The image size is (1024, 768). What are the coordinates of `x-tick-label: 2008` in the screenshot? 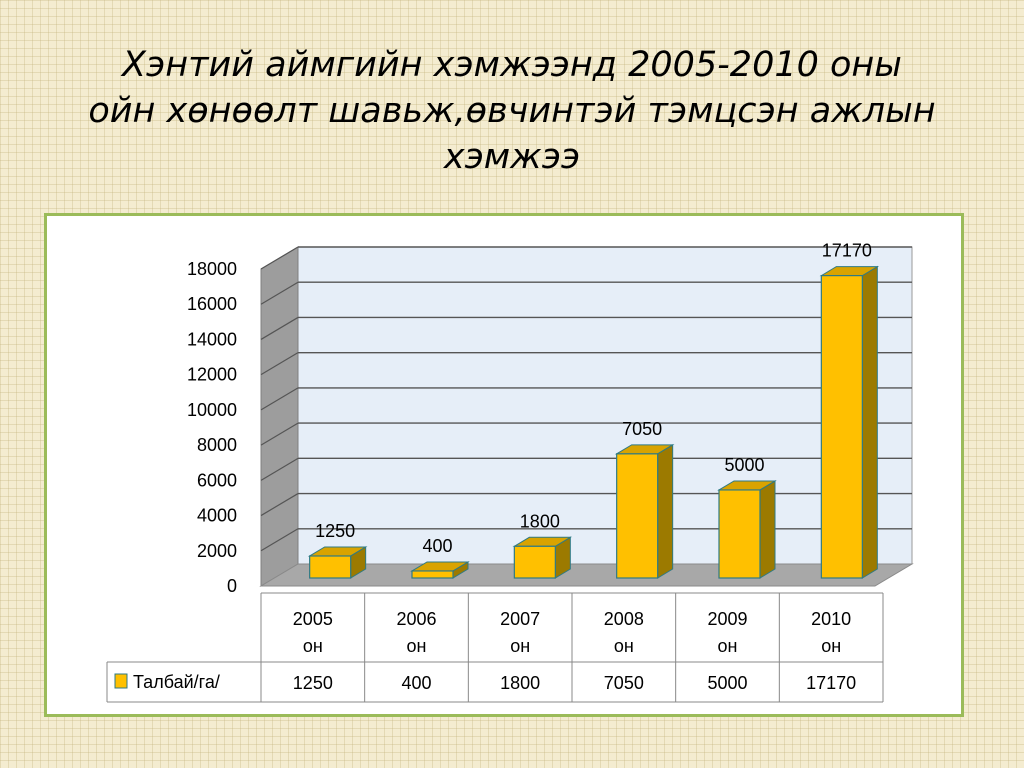 It's located at (624, 619).